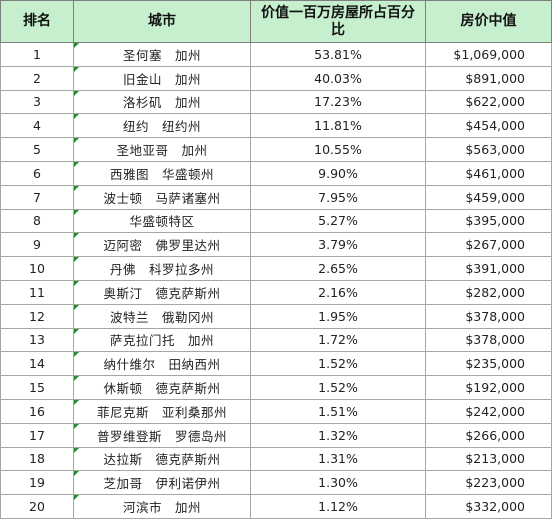 The width and height of the screenshot is (552, 525). I want to click on table-row: 11 奥斯汀 德克萨斯州 2.16% $282,000, so click(276, 292).